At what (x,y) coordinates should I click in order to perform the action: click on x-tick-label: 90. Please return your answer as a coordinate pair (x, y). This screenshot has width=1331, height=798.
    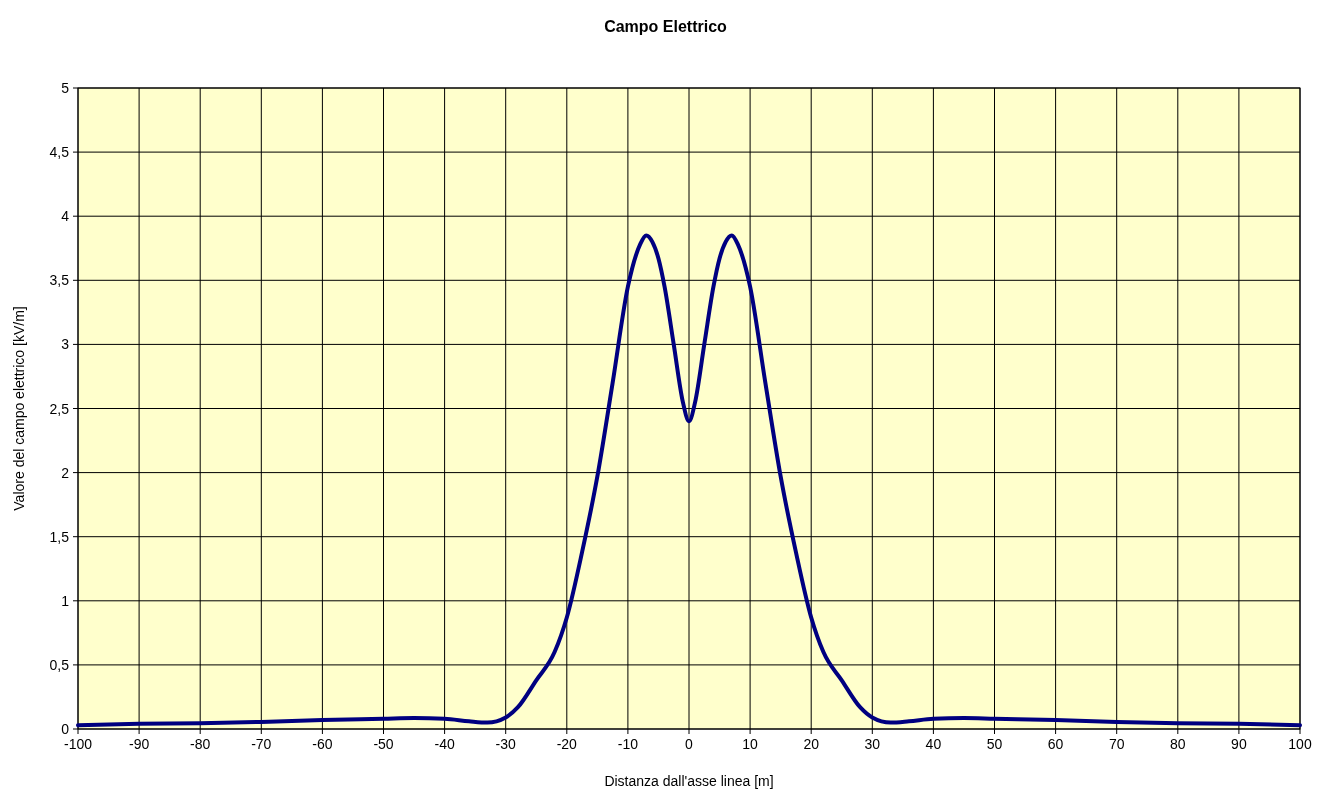
    Looking at the image, I should click on (1239, 744).